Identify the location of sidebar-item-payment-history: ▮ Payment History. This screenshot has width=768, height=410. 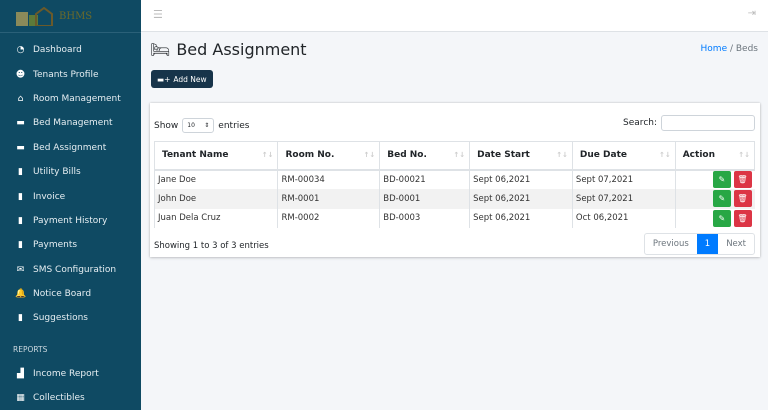
(70, 221).